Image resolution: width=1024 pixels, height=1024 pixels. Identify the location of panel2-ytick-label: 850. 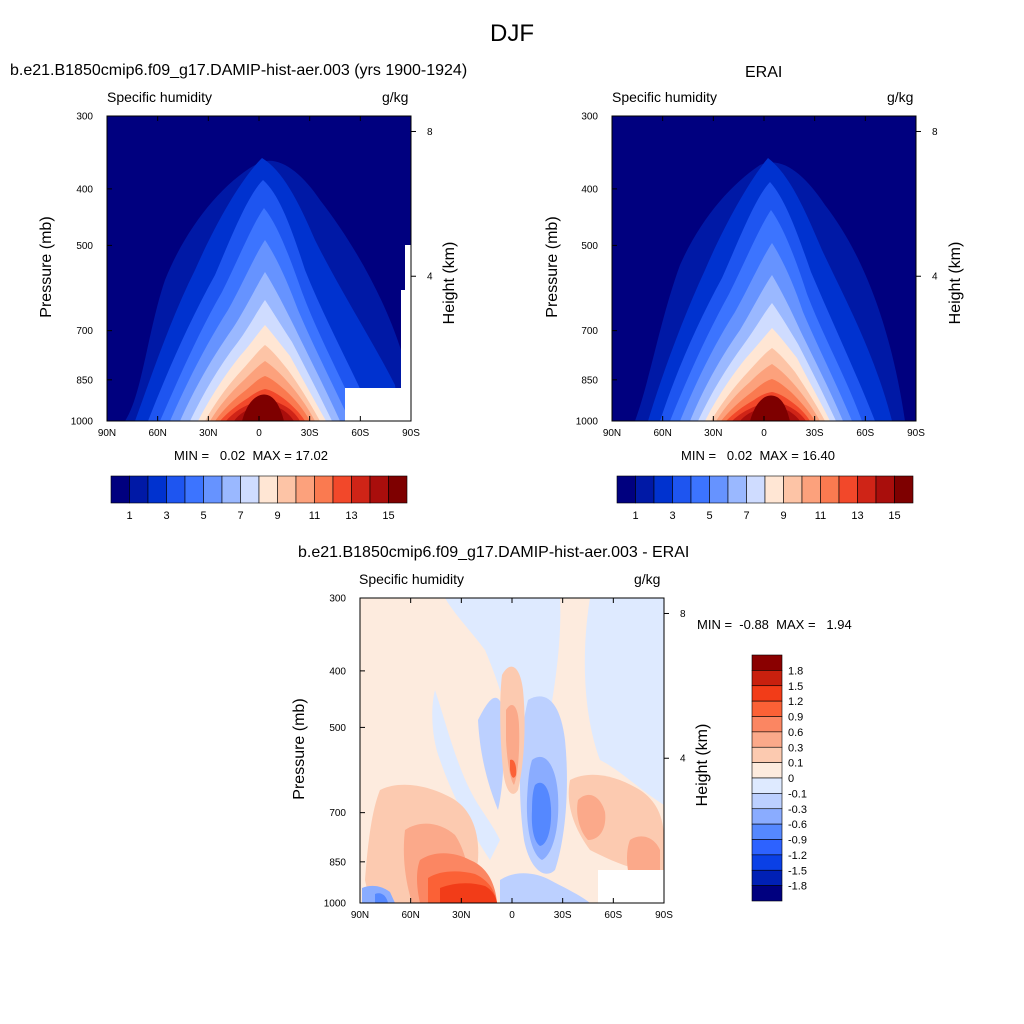
(589, 380).